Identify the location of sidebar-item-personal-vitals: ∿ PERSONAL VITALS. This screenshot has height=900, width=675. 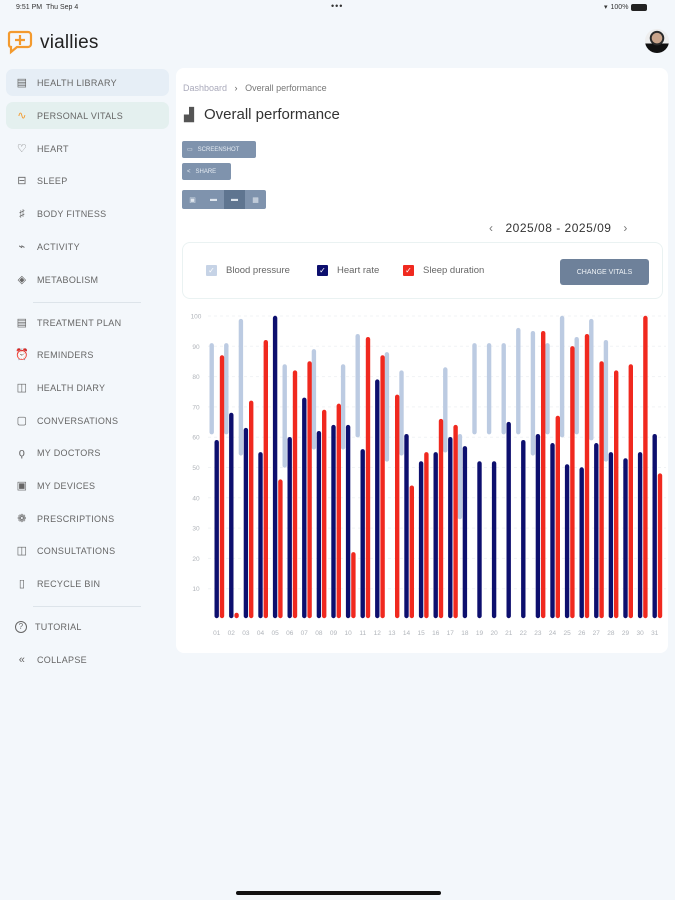
(87, 115).